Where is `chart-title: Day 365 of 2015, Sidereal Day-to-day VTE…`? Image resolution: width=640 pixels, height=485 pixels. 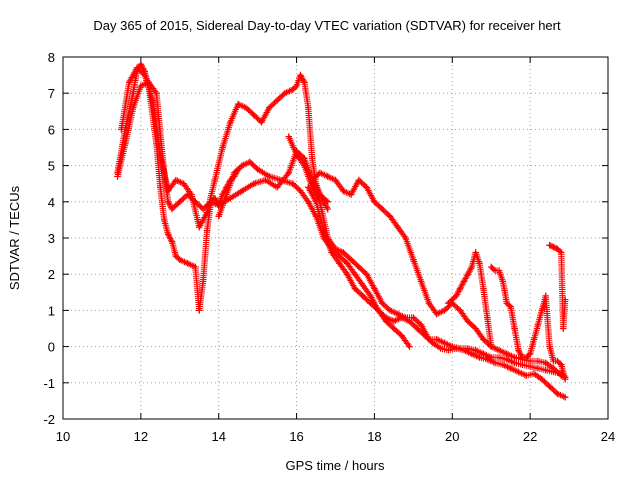 chart-title: Day 365 of 2015, Sidereal Day-to-day VTE… is located at coordinates (327, 25).